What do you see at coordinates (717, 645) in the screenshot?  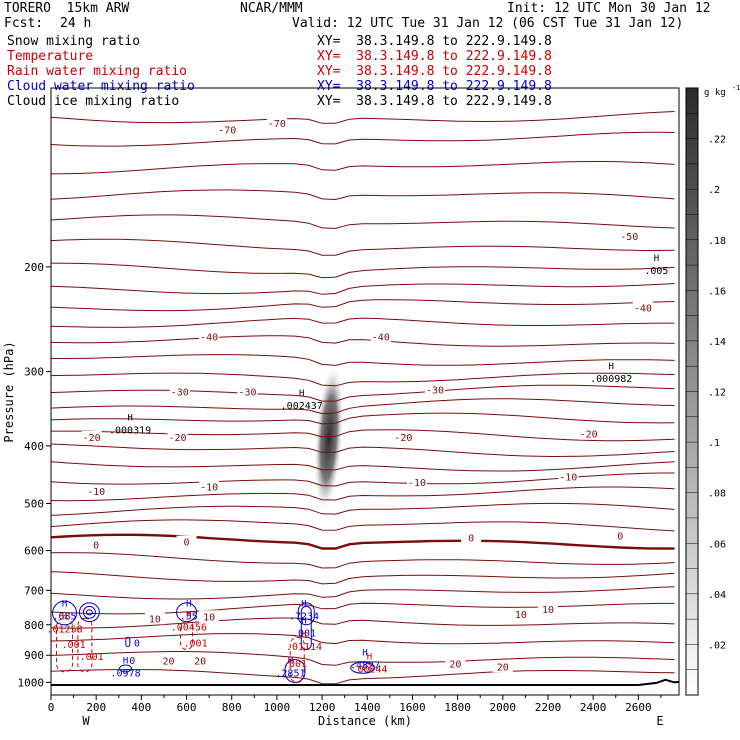 I see `colorbar-tick-label: .02` at bounding box center [717, 645].